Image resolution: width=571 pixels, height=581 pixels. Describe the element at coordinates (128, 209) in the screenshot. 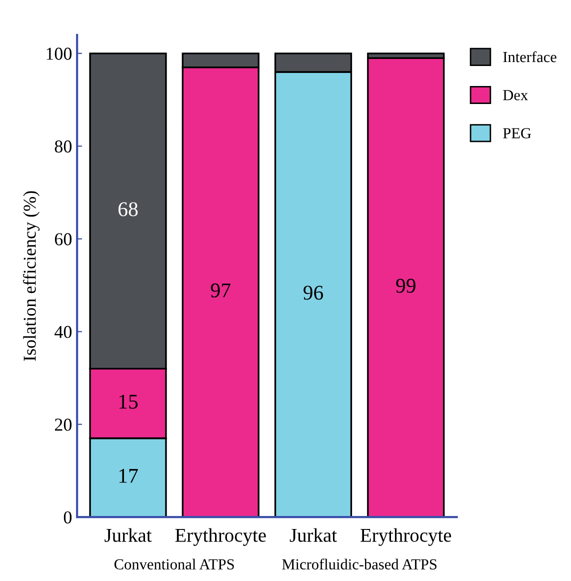

I see `data-label: 68` at that location.